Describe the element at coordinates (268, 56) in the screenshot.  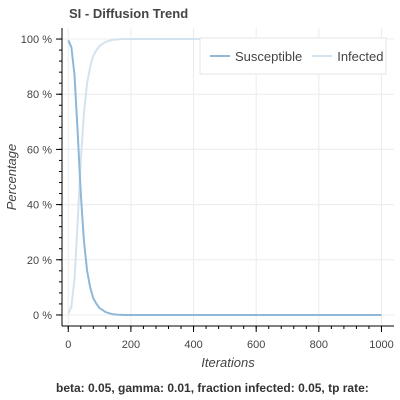
I see `legend-label-susceptible: Susceptible` at that location.